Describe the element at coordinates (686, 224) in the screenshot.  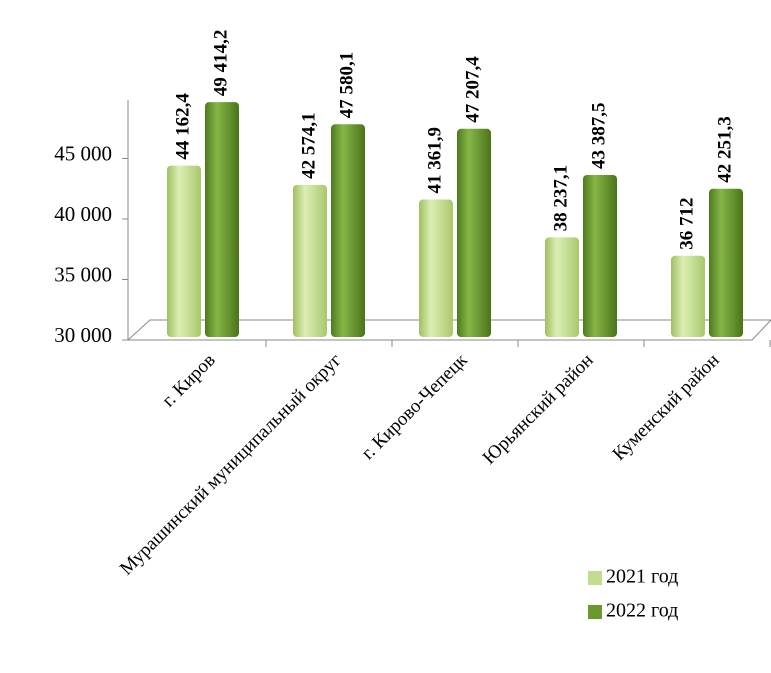
I see `value-label: 36 712` at that location.